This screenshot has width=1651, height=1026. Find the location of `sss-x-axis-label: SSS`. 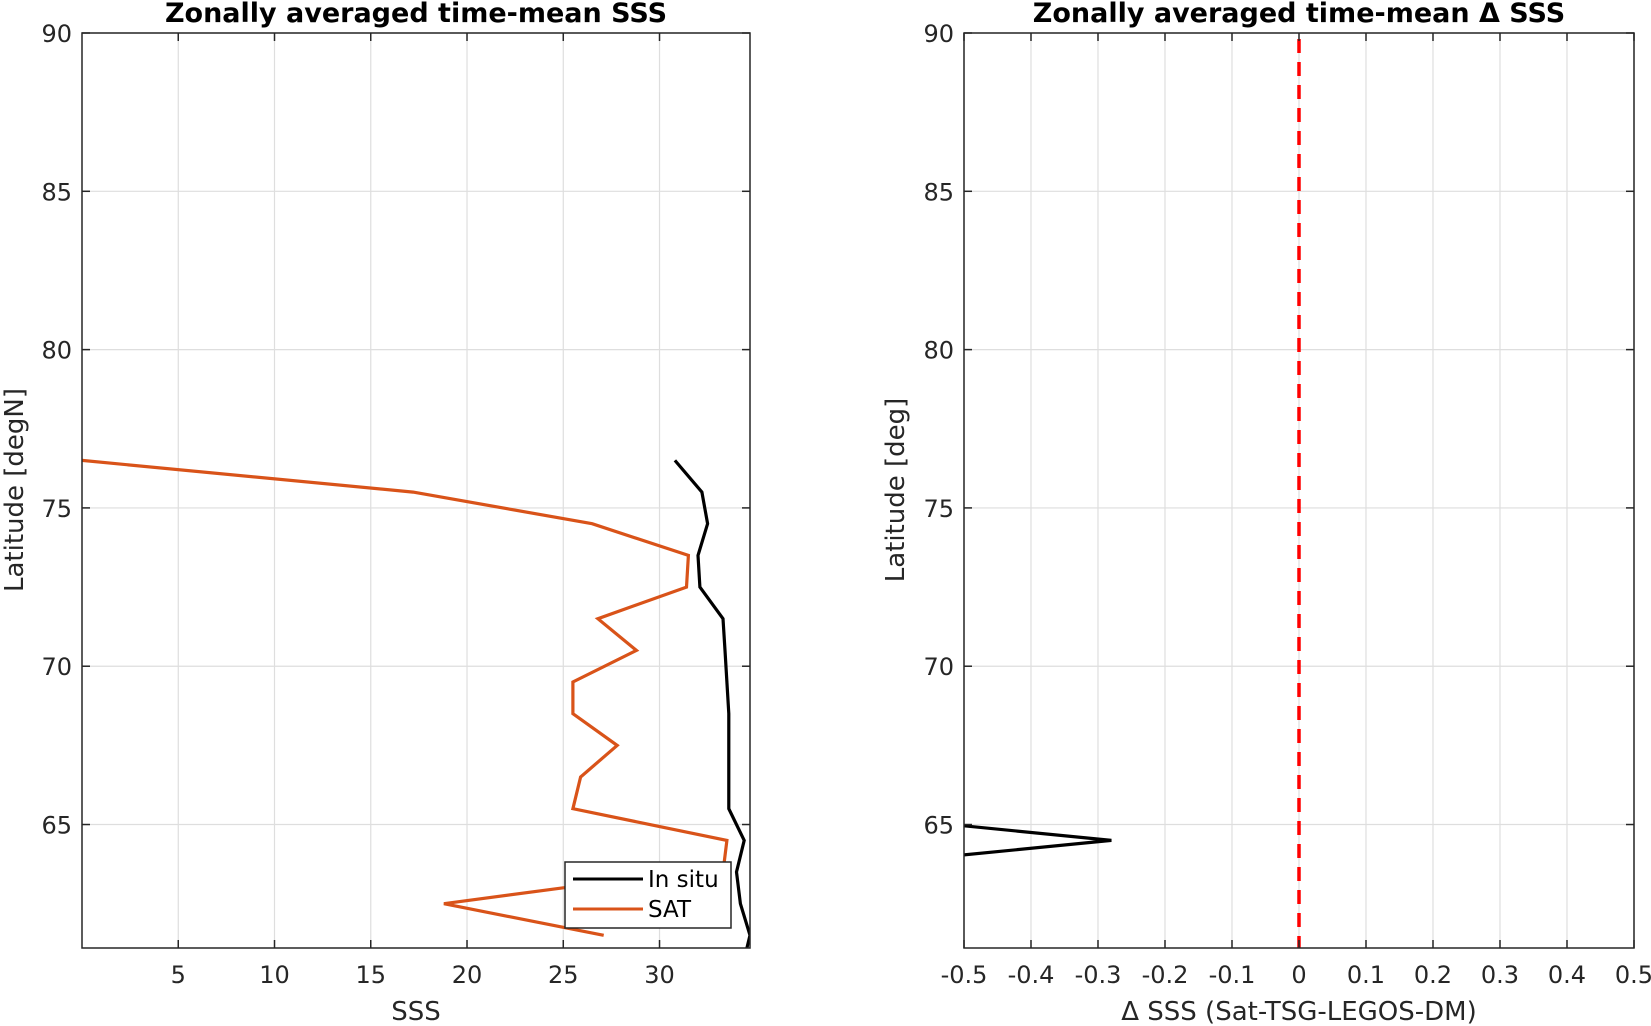

sss-x-axis-label: SSS is located at coordinates (416, 1011).